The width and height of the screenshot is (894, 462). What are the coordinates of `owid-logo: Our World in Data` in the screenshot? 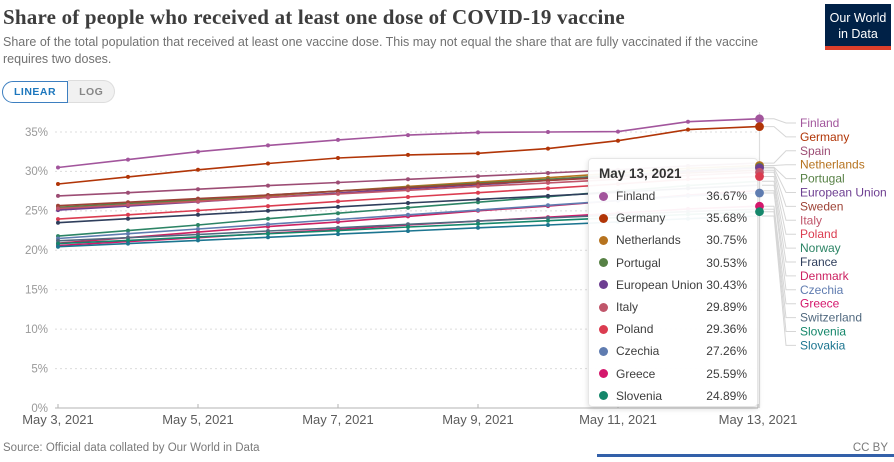 It's located at (858, 27).